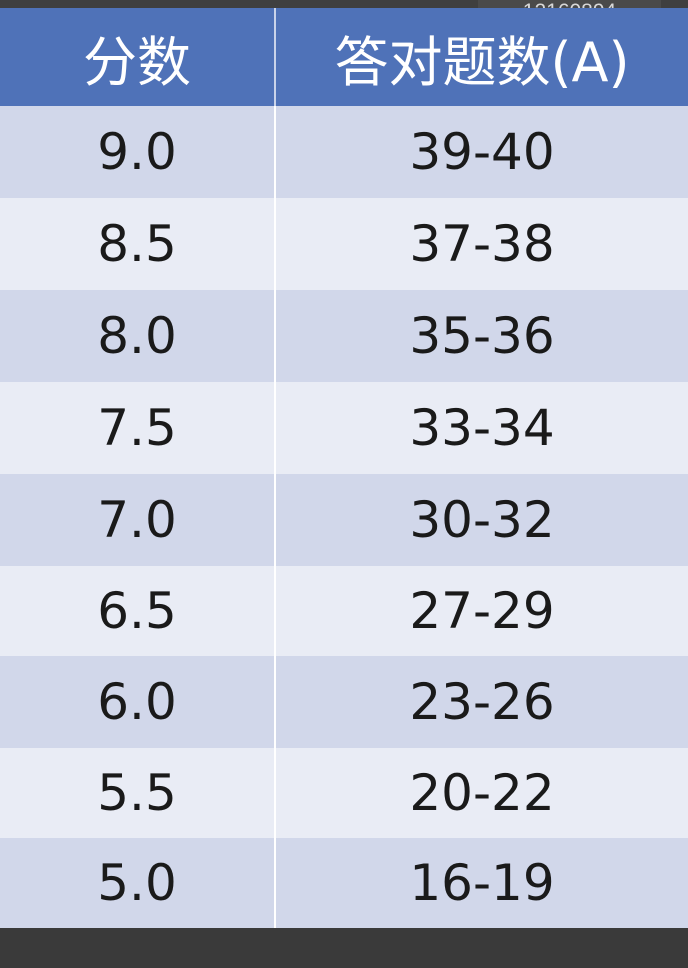  Describe the element at coordinates (137, 883) in the screenshot. I see `score-cell: 5.0` at that location.